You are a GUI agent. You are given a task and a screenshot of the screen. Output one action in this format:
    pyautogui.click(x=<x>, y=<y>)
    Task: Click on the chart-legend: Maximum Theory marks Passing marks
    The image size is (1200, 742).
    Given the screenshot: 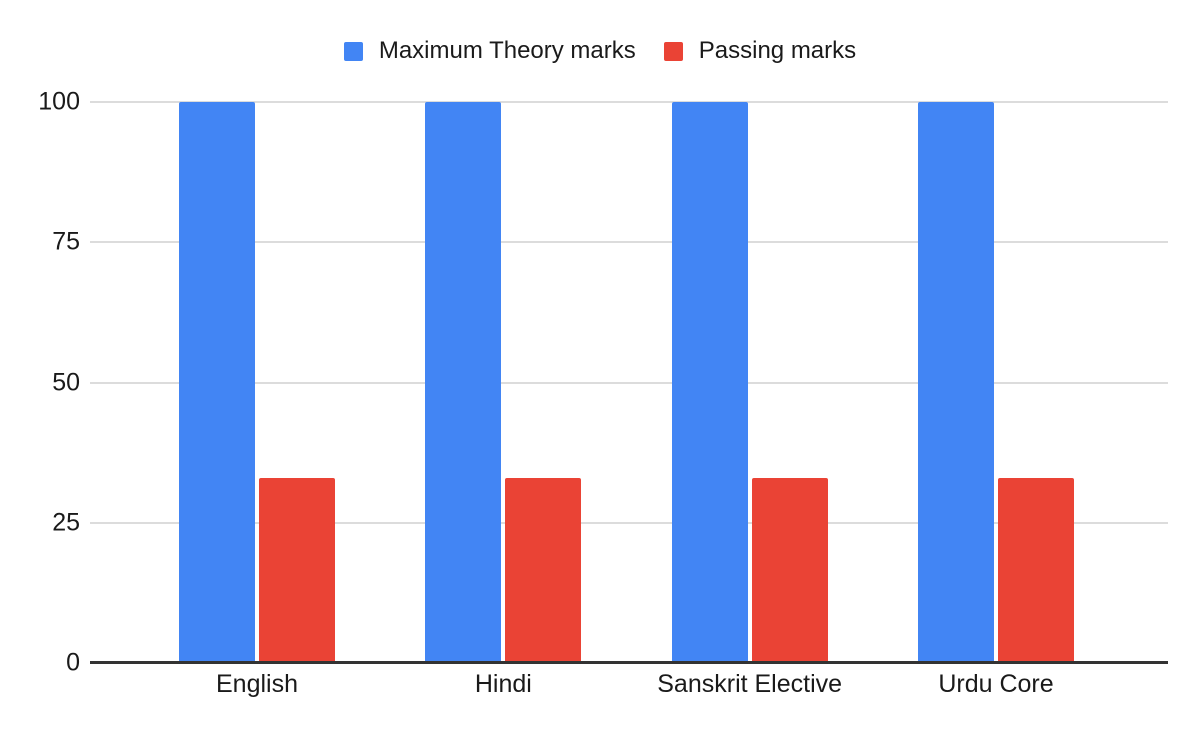 What is the action you would take?
    pyautogui.click(x=600, y=51)
    